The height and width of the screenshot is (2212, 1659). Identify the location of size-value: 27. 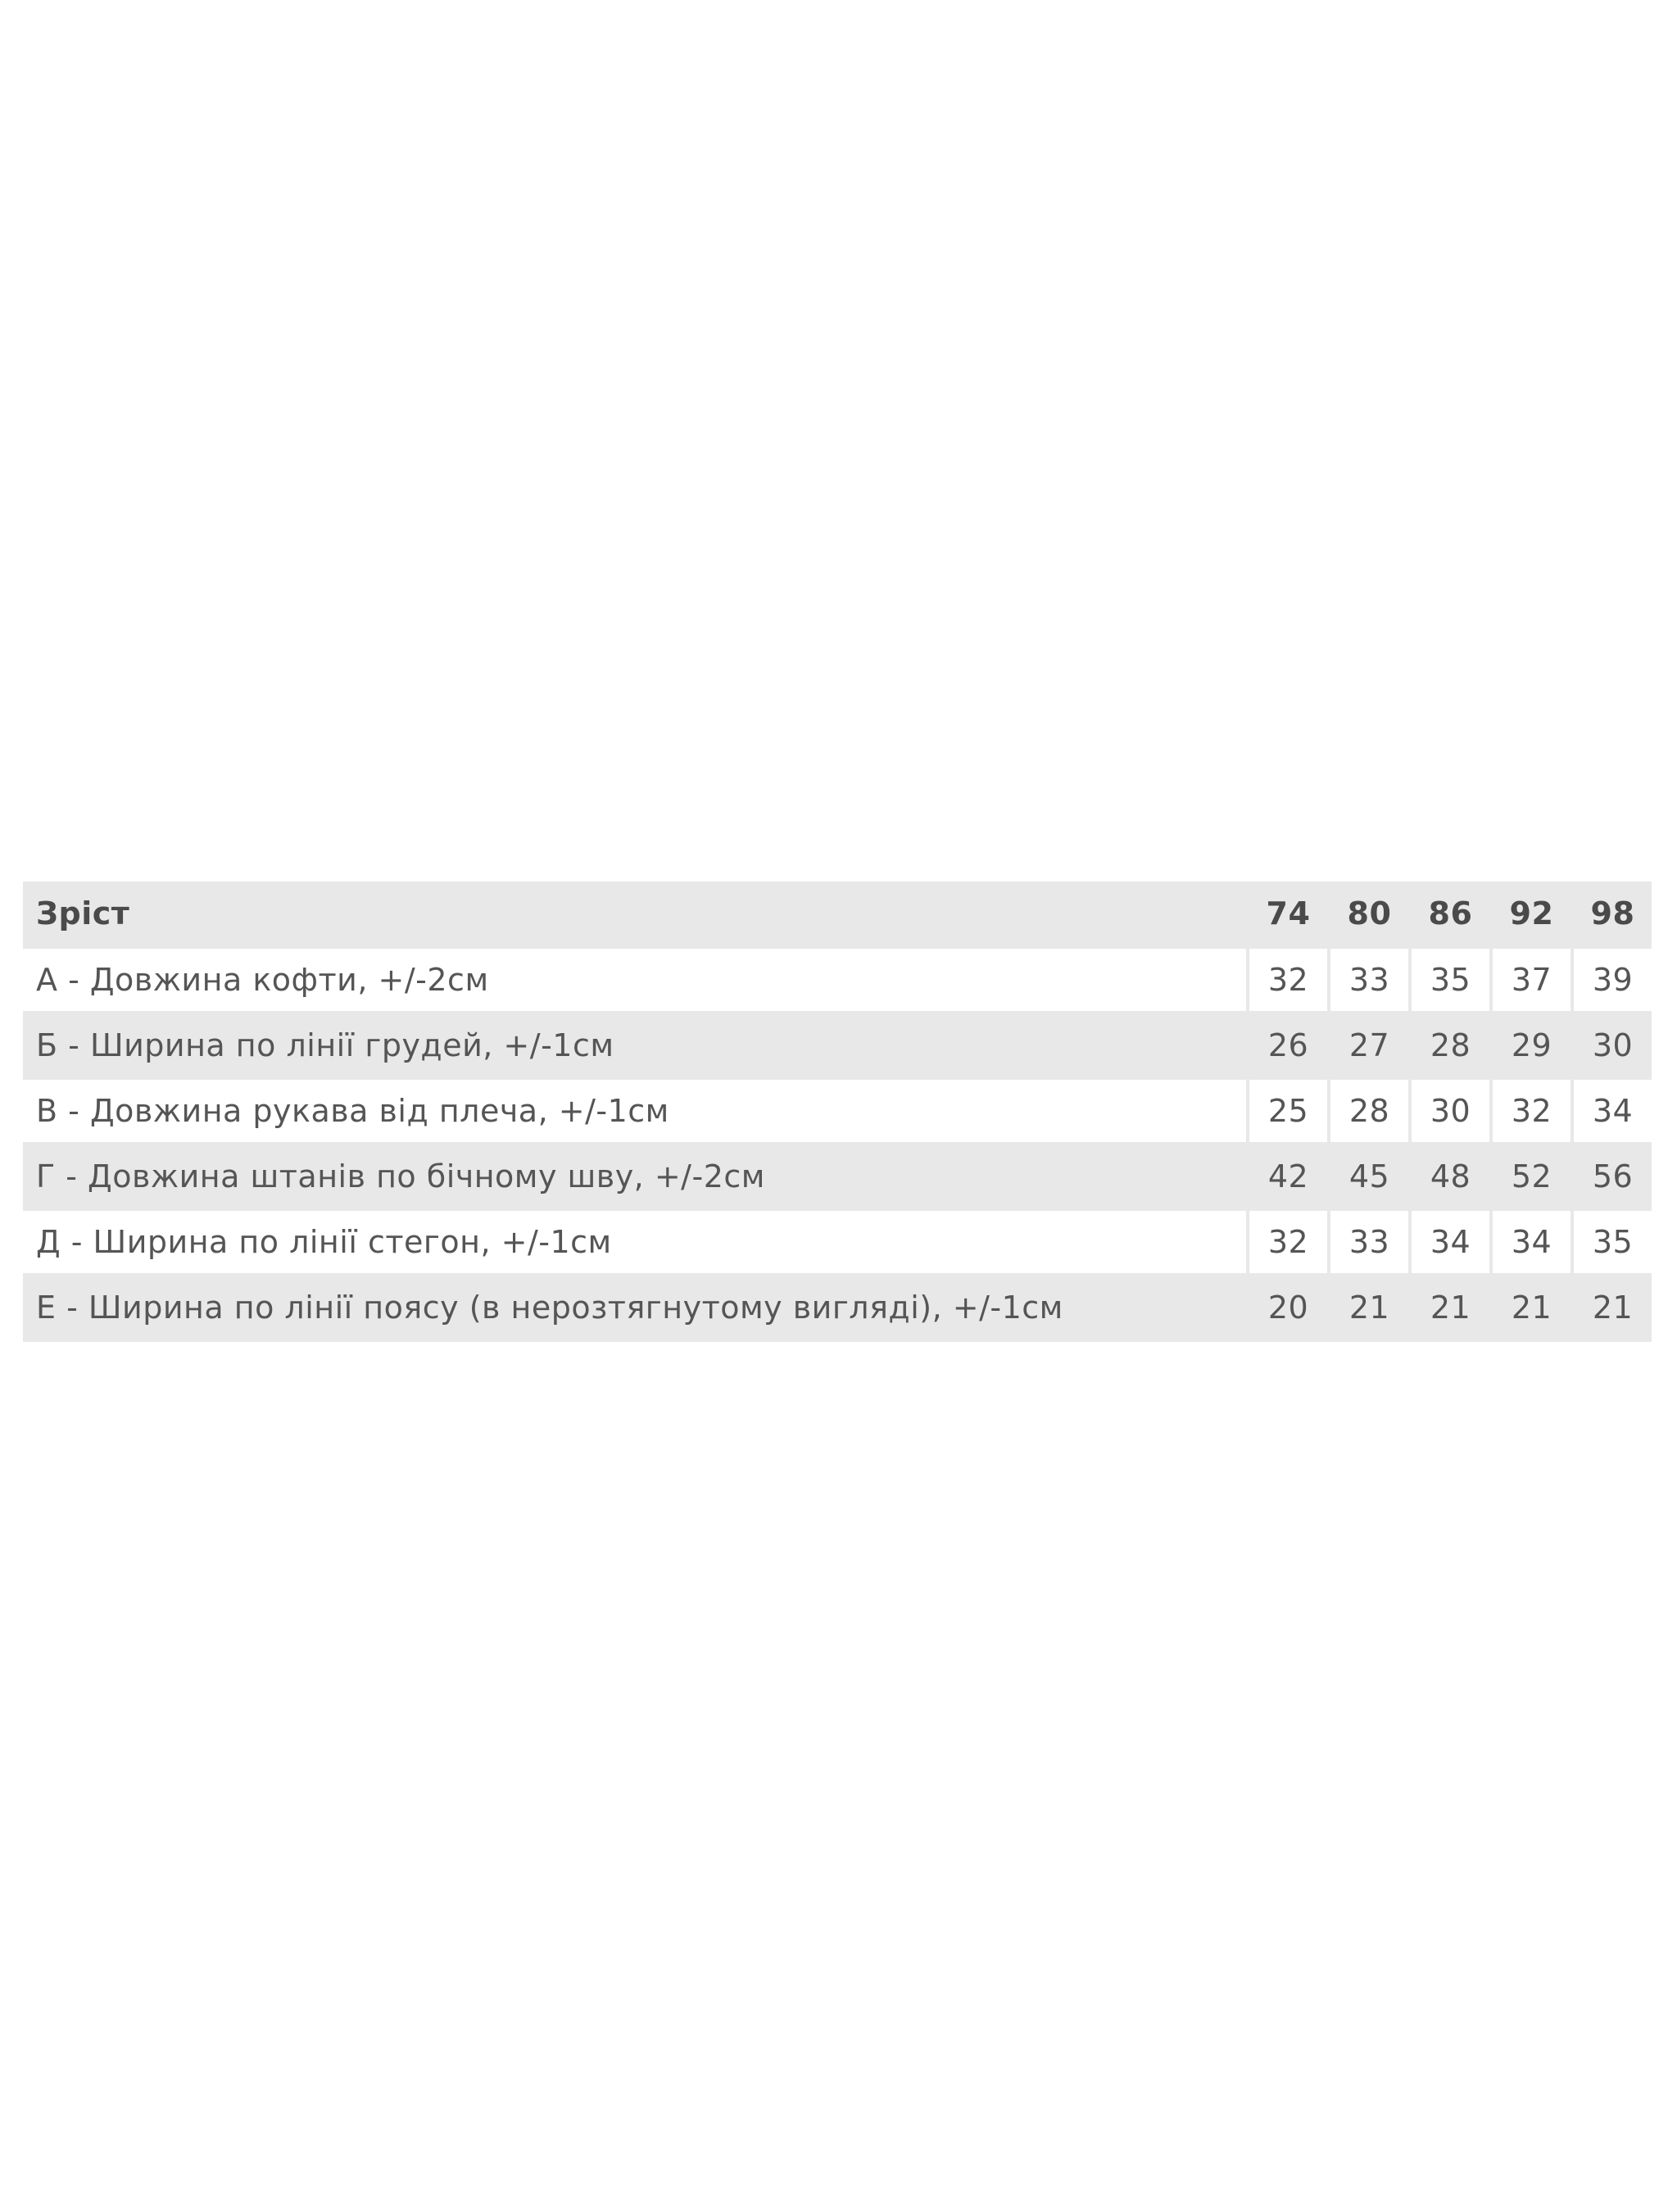
(1369, 1045).